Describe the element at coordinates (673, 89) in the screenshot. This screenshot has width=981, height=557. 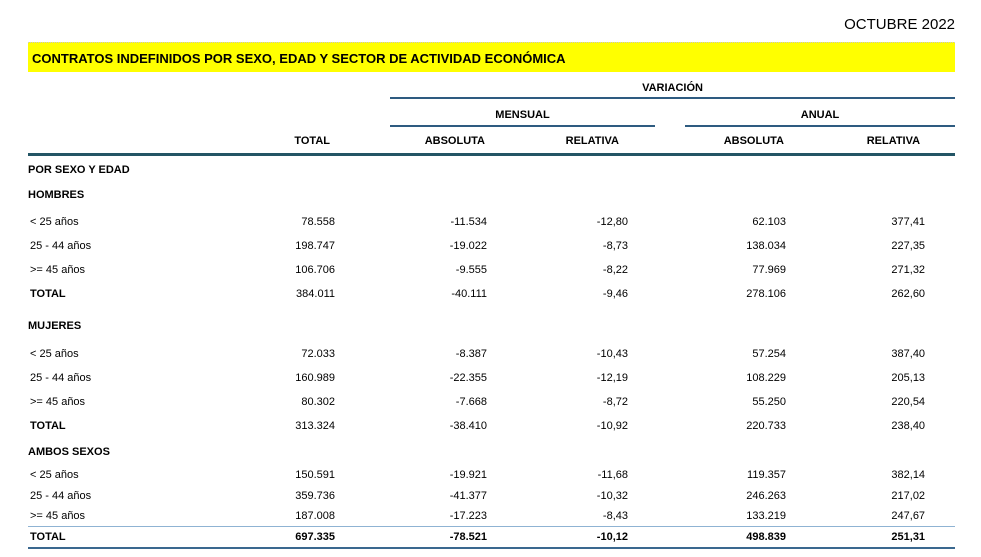
I see `column-group-variacion: VARIACIÓN` at that location.